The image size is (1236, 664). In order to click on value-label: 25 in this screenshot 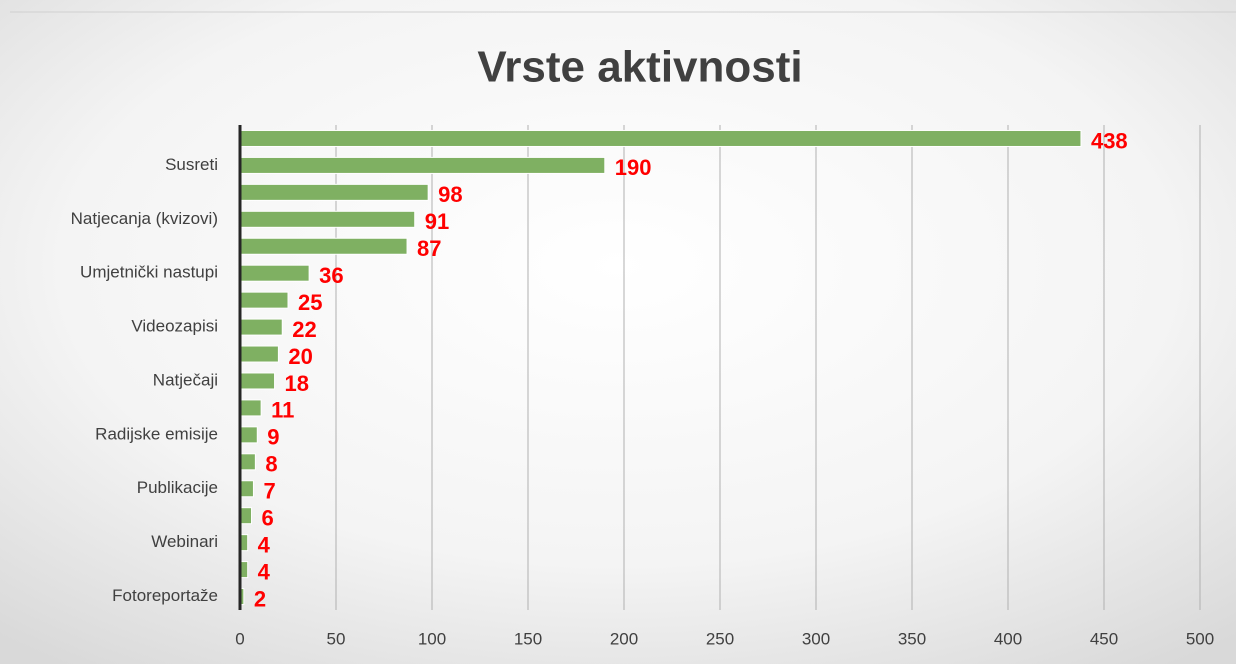, I will do `click(310, 302)`.